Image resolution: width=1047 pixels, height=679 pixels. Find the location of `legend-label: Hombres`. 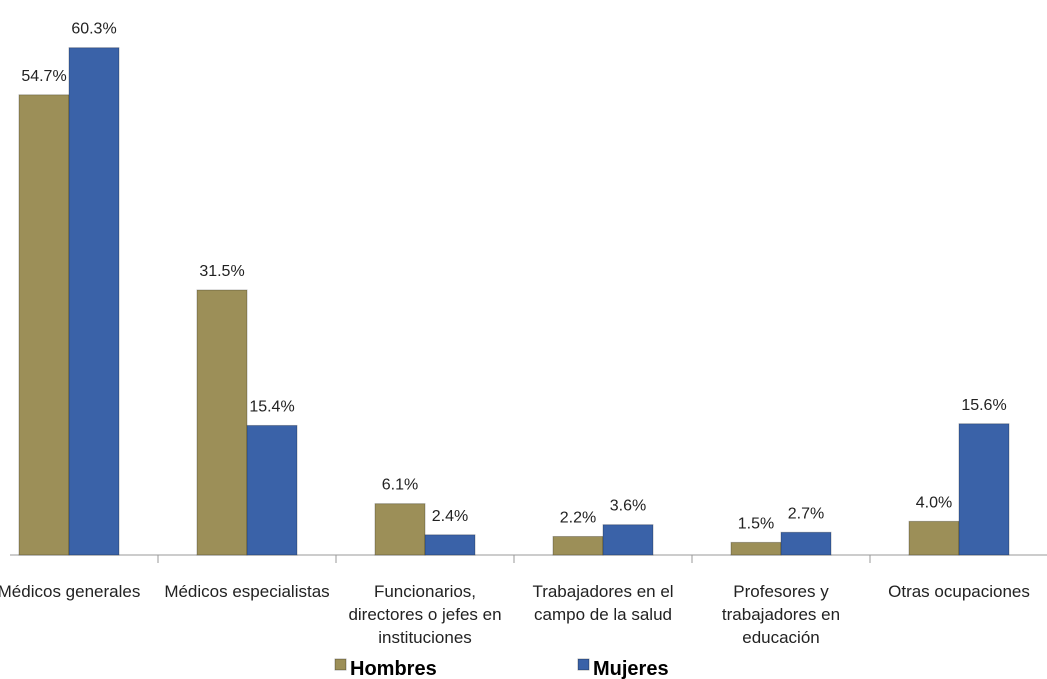

legend-label: Hombres is located at coordinates (393, 668).